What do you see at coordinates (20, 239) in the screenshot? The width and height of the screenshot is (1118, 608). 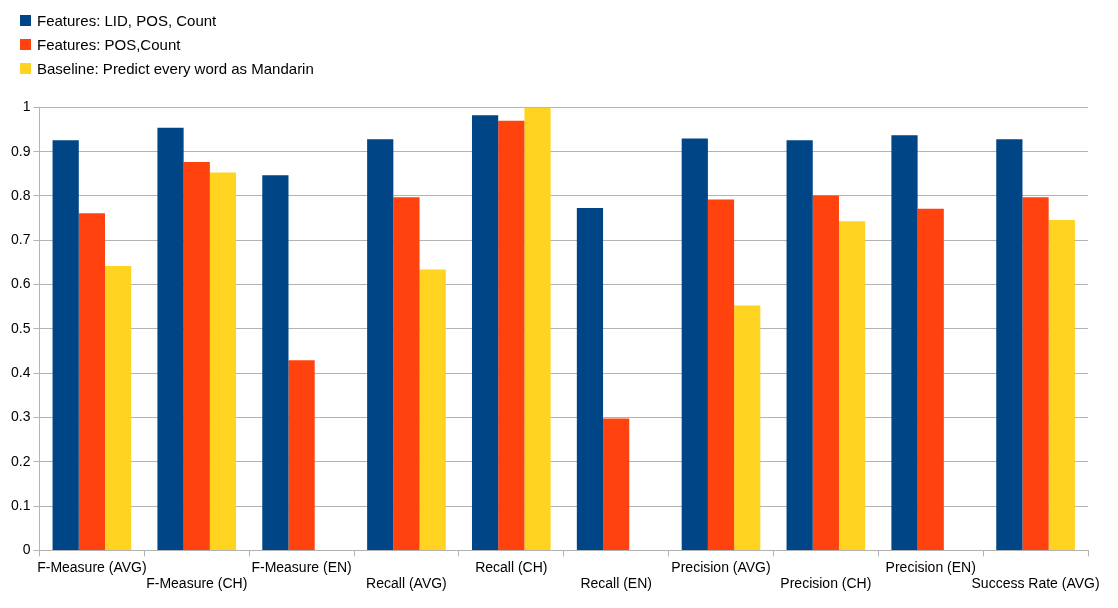 I see `y-tick-label: 0.7` at bounding box center [20, 239].